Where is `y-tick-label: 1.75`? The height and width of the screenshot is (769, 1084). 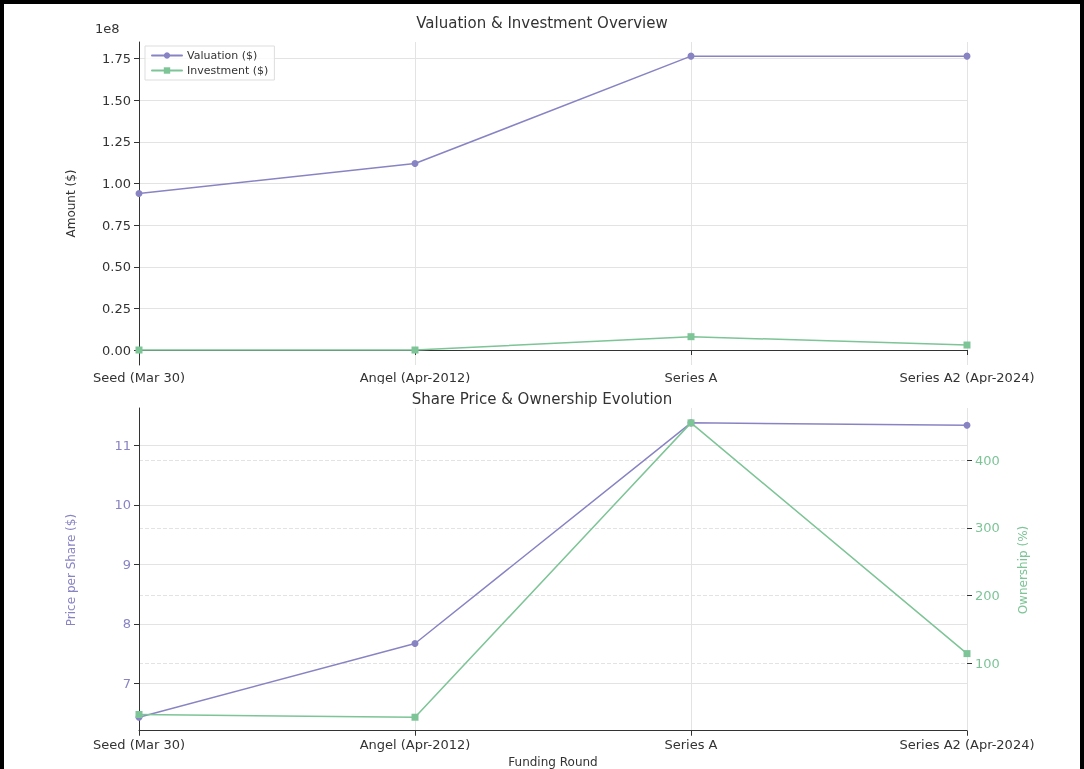
y-tick-label: 1.75 is located at coordinates (116, 59).